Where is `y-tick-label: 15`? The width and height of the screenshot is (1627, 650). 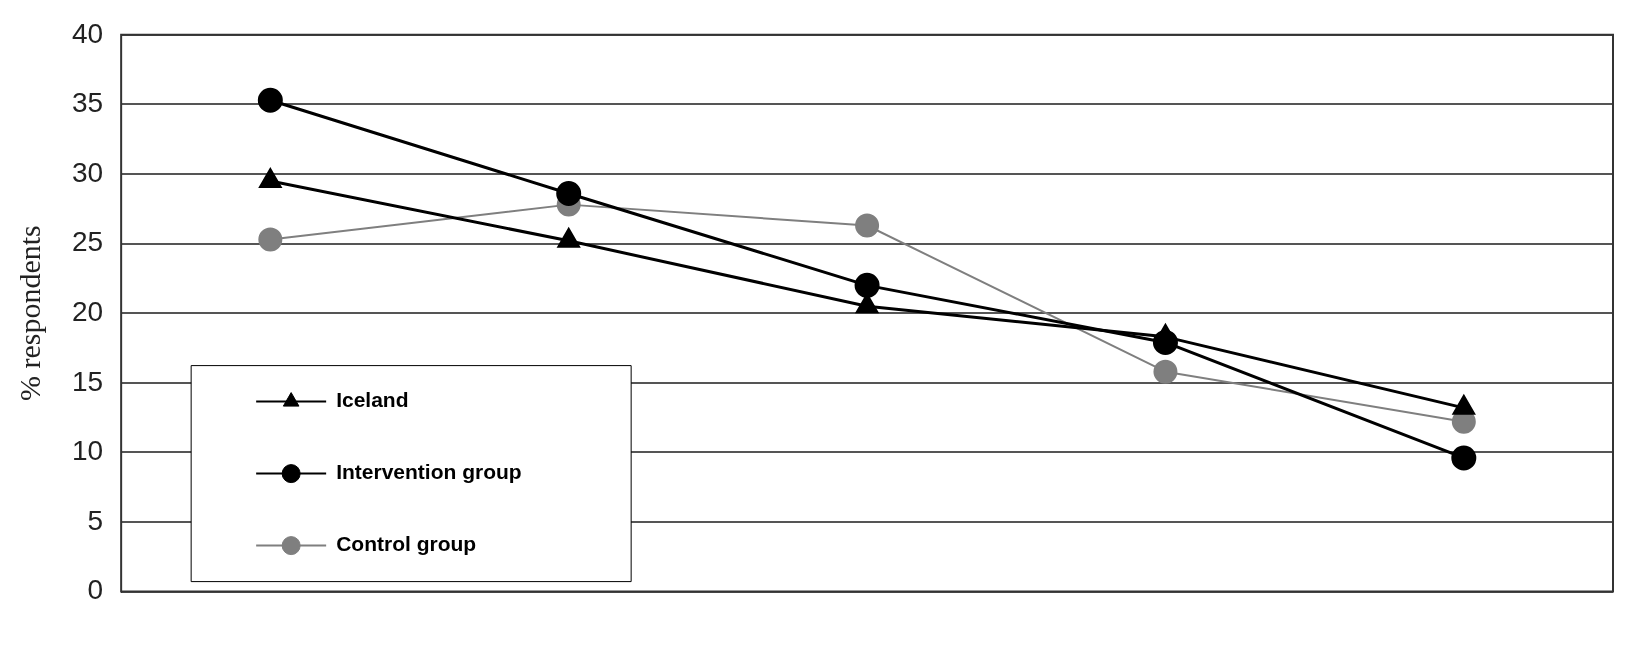 y-tick-label: 15 is located at coordinates (87, 381).